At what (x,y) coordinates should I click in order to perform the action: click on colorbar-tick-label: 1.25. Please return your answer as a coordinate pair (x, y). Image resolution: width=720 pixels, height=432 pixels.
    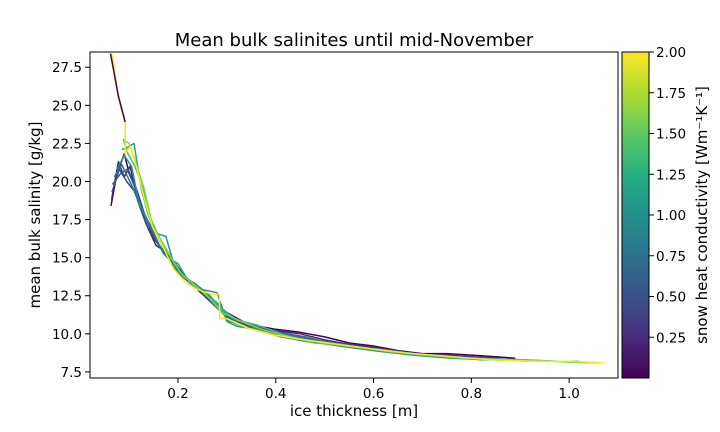
    Looking at the image, I should click on (671, 175).